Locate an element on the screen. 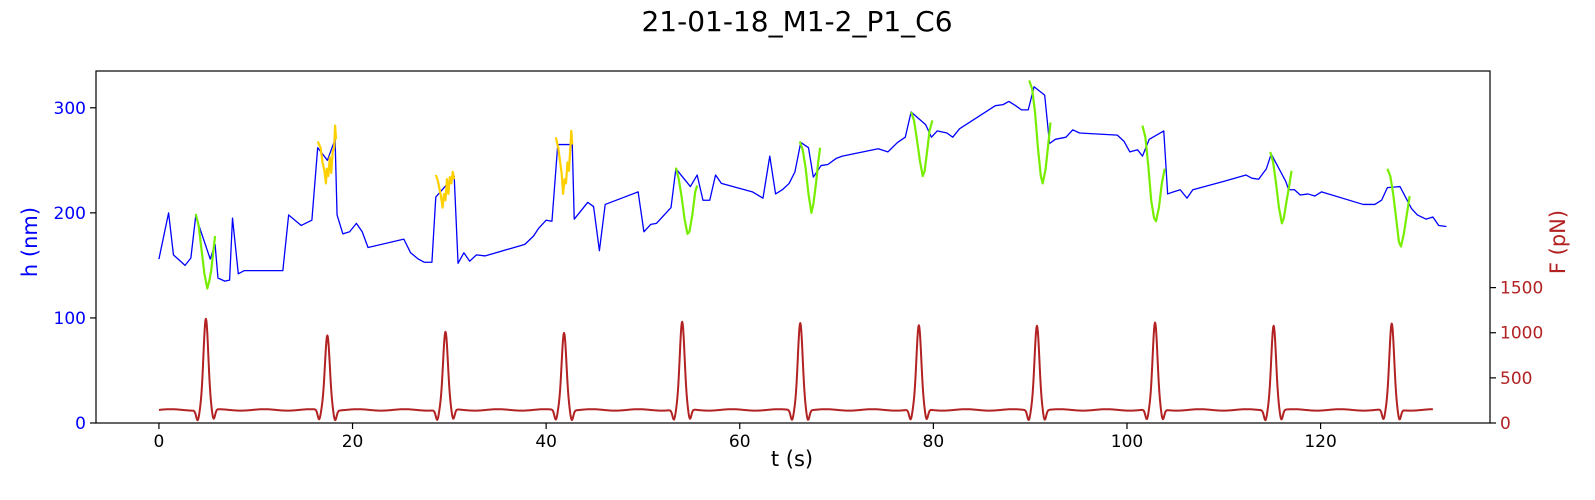  y-right-tick-label: 500 is located at coordinates (1516, 379).